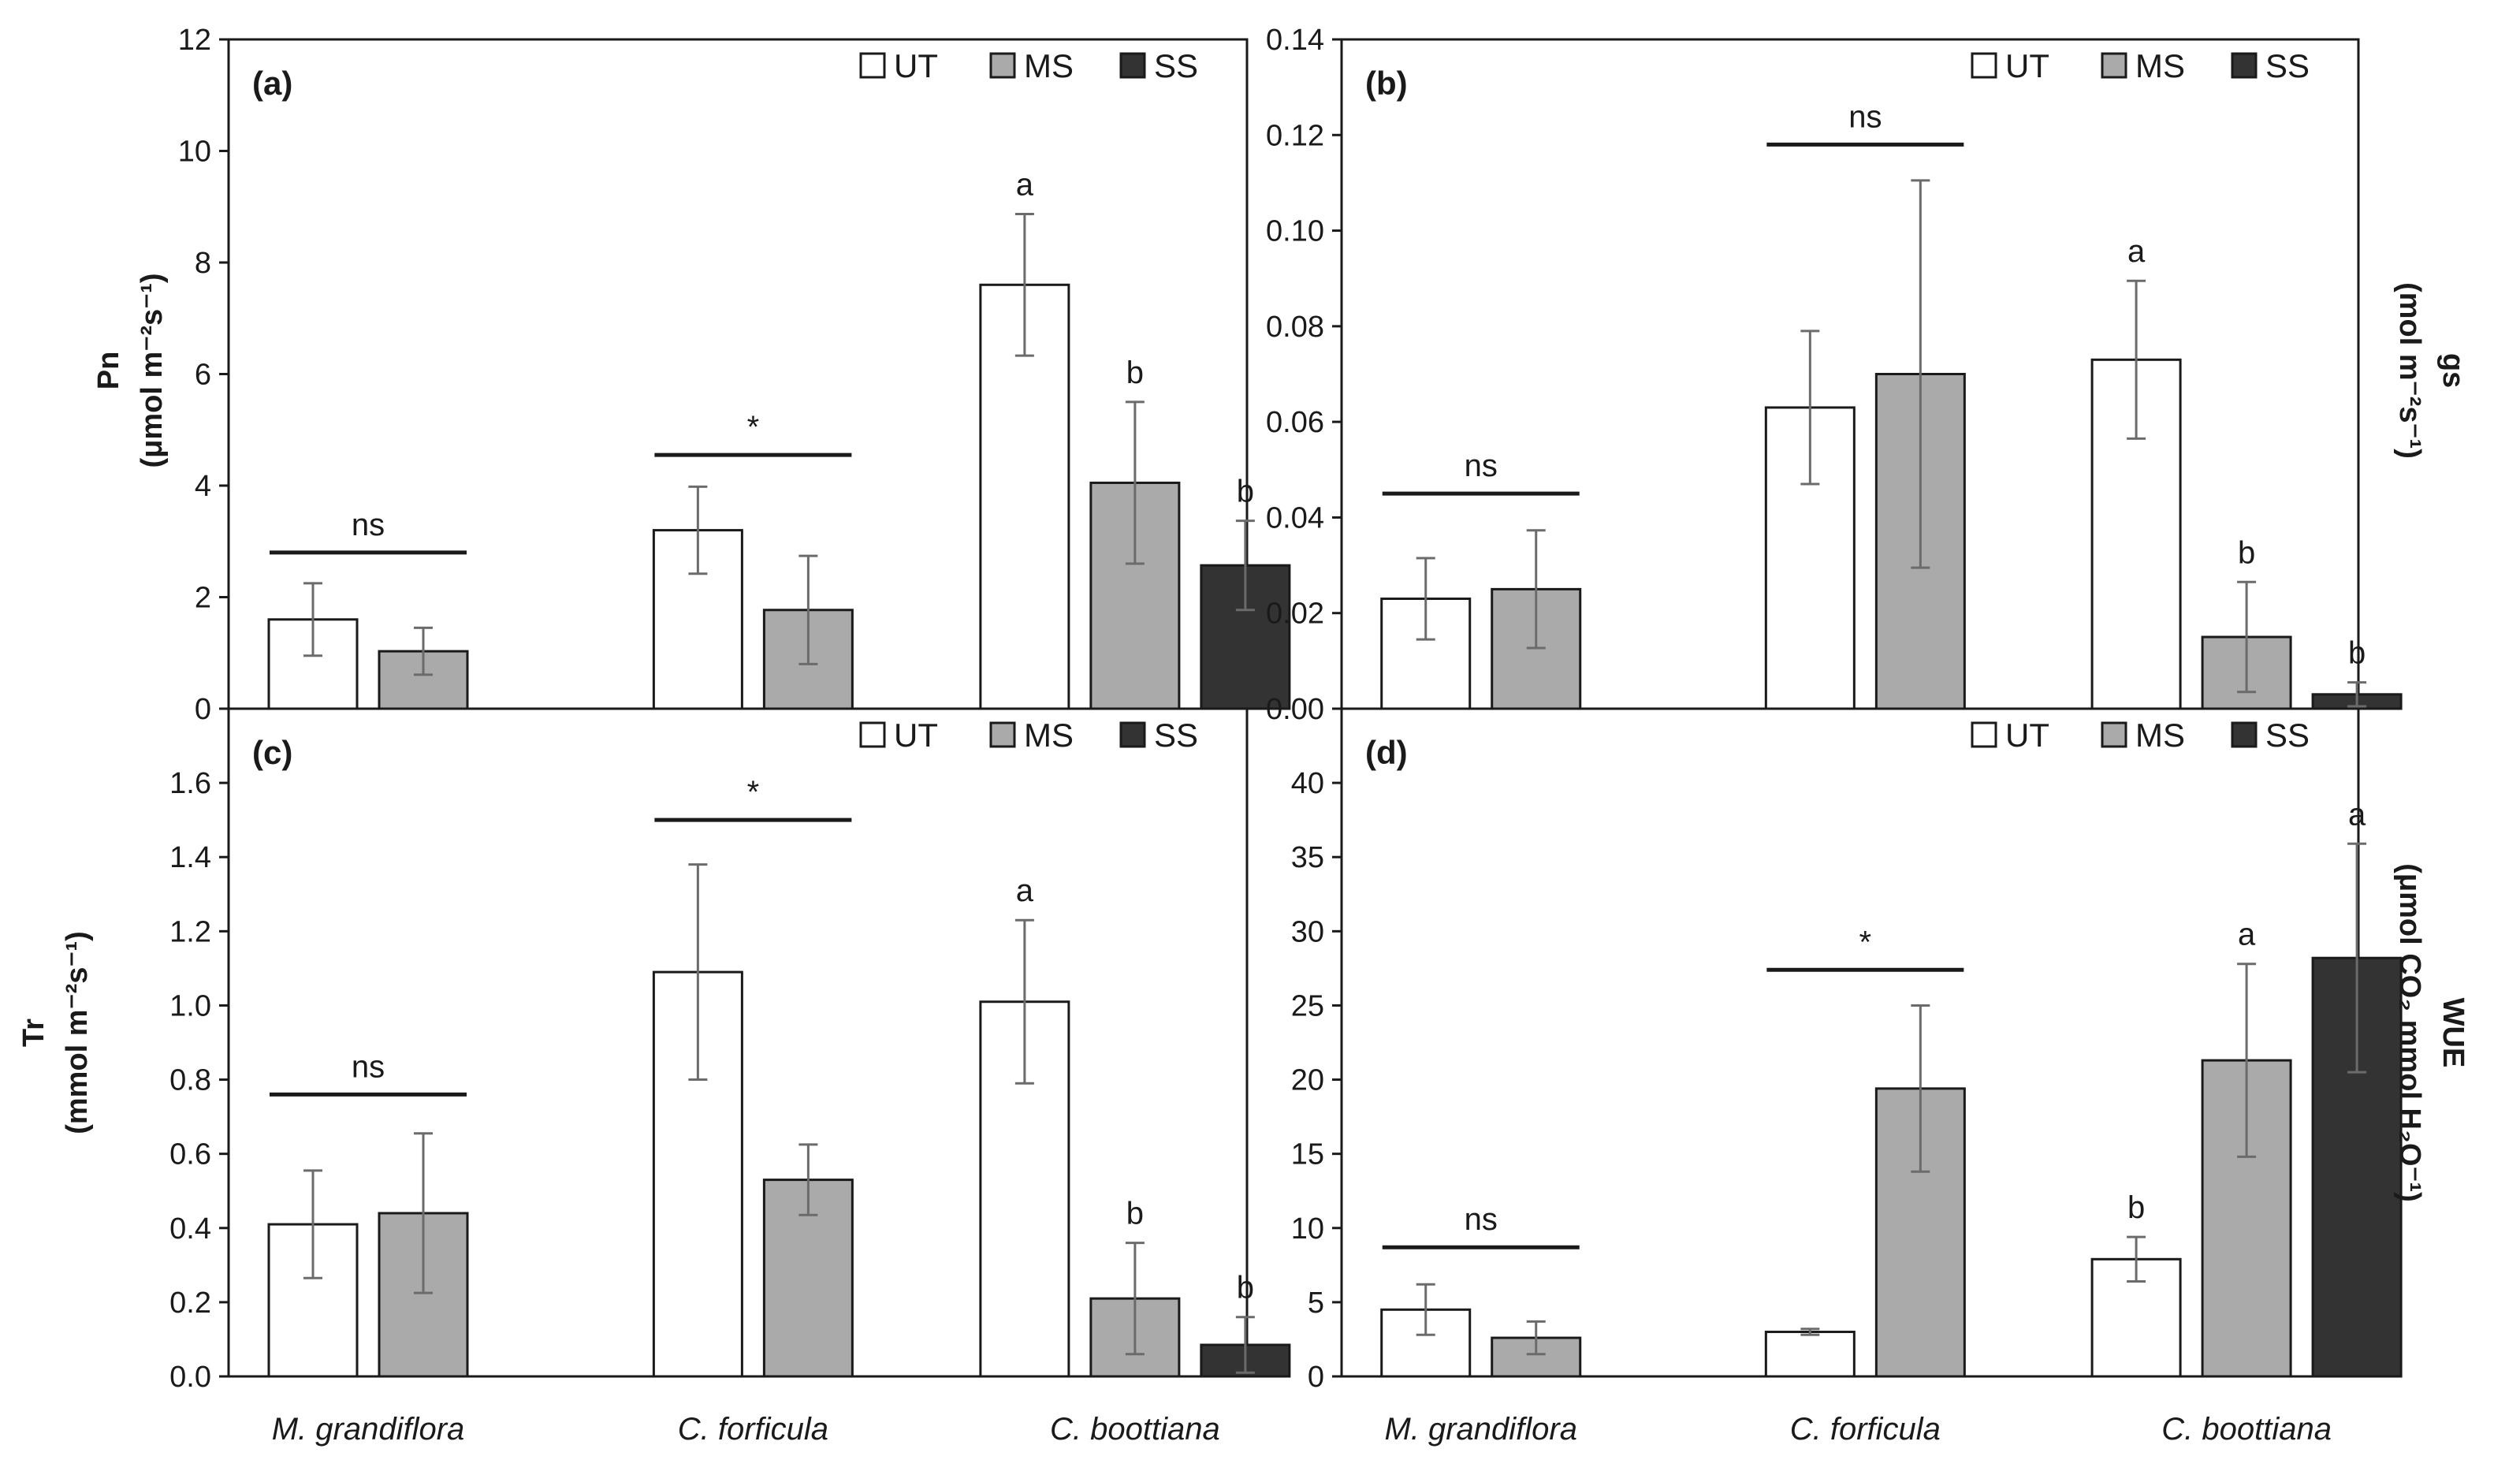 The width and height of the screenshot is (2520, 1471). What do you see at coordinates (1295, 615) in the screenshot?
I see `y-tick-label: 0.02` at bounding box center [1295, 615].